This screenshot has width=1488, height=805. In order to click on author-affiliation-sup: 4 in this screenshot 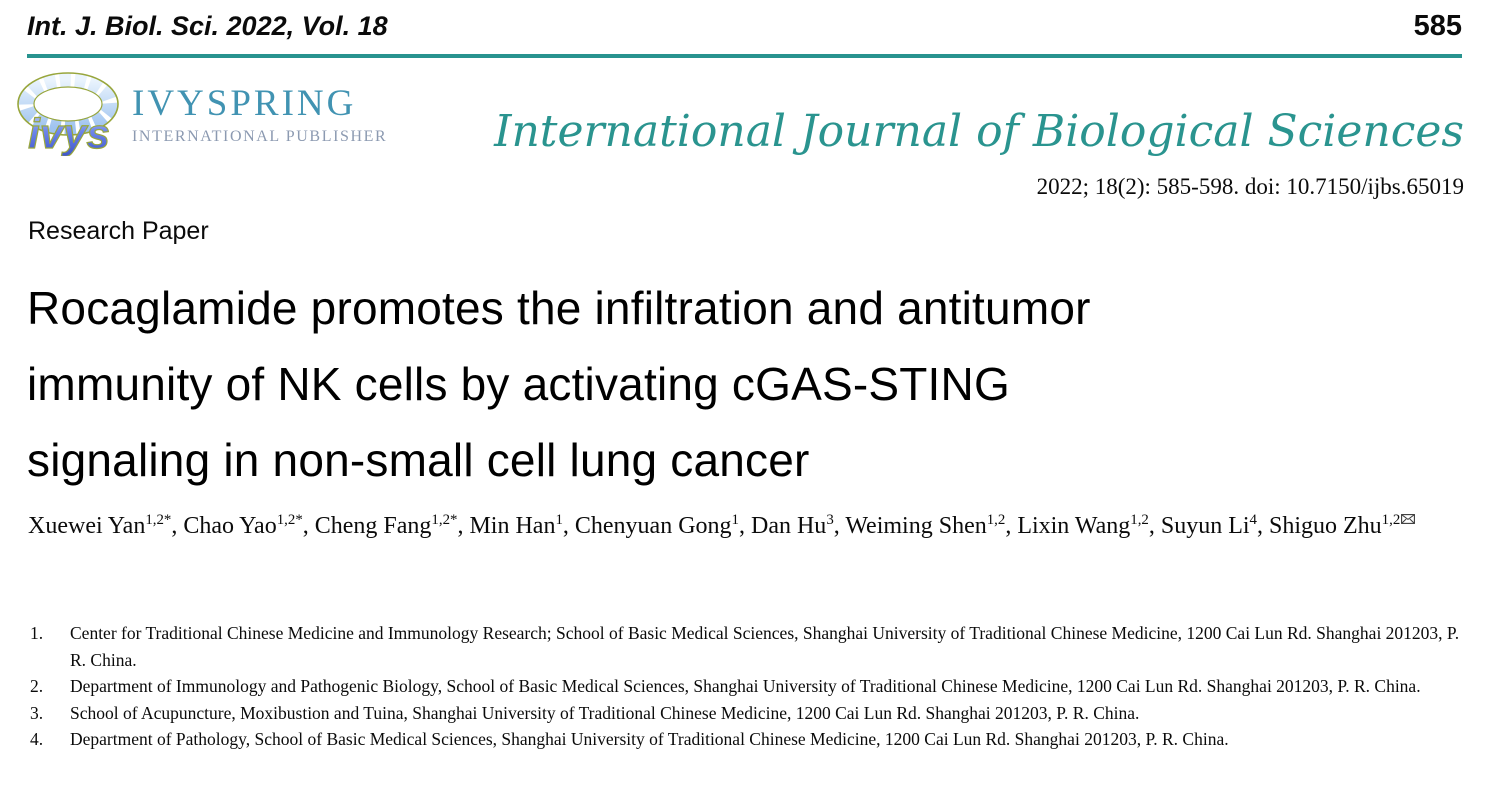, I will do `click(1253, 520)`.